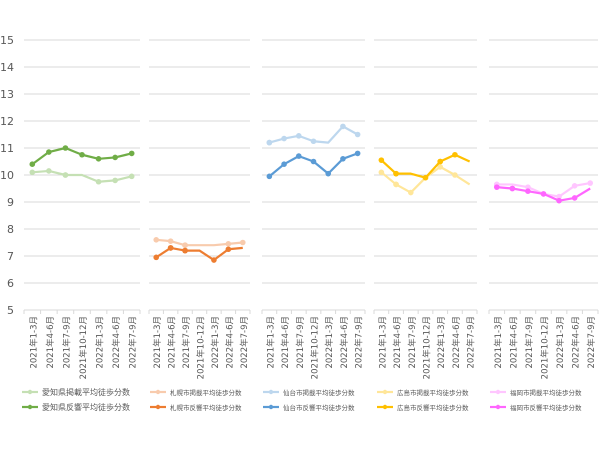  Describe the element at coordinates (319, 392) in the screenshot. I see `legend-label: 仙台市掲載平均徒歩分数` at that location.